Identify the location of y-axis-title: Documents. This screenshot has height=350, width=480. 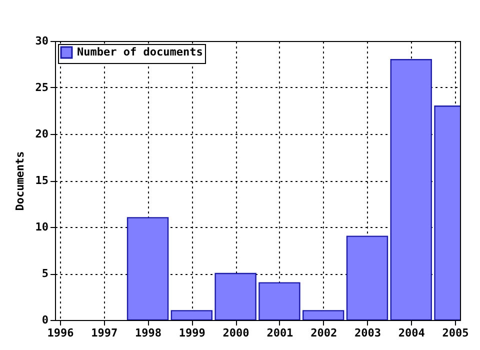
(19, 181).